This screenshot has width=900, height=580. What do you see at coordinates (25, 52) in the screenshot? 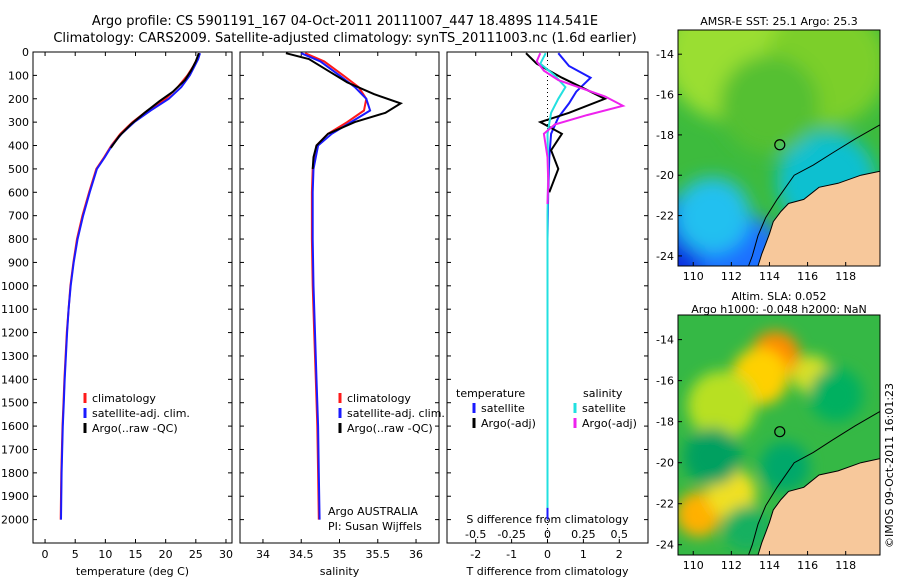
I see `y-tick-label: 0` at bounding box center [25, 52].